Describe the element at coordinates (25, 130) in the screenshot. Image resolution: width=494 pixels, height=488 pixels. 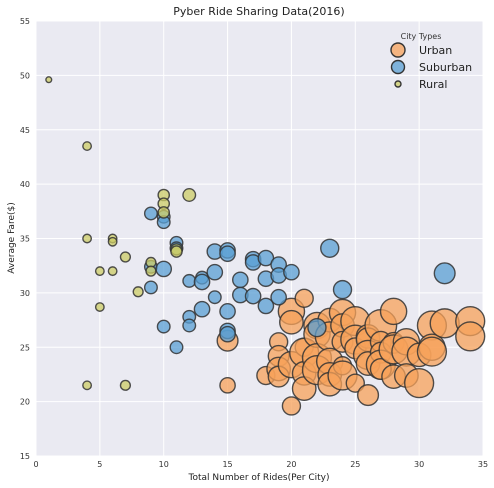
I see `y-tick-label: 45` at that location.